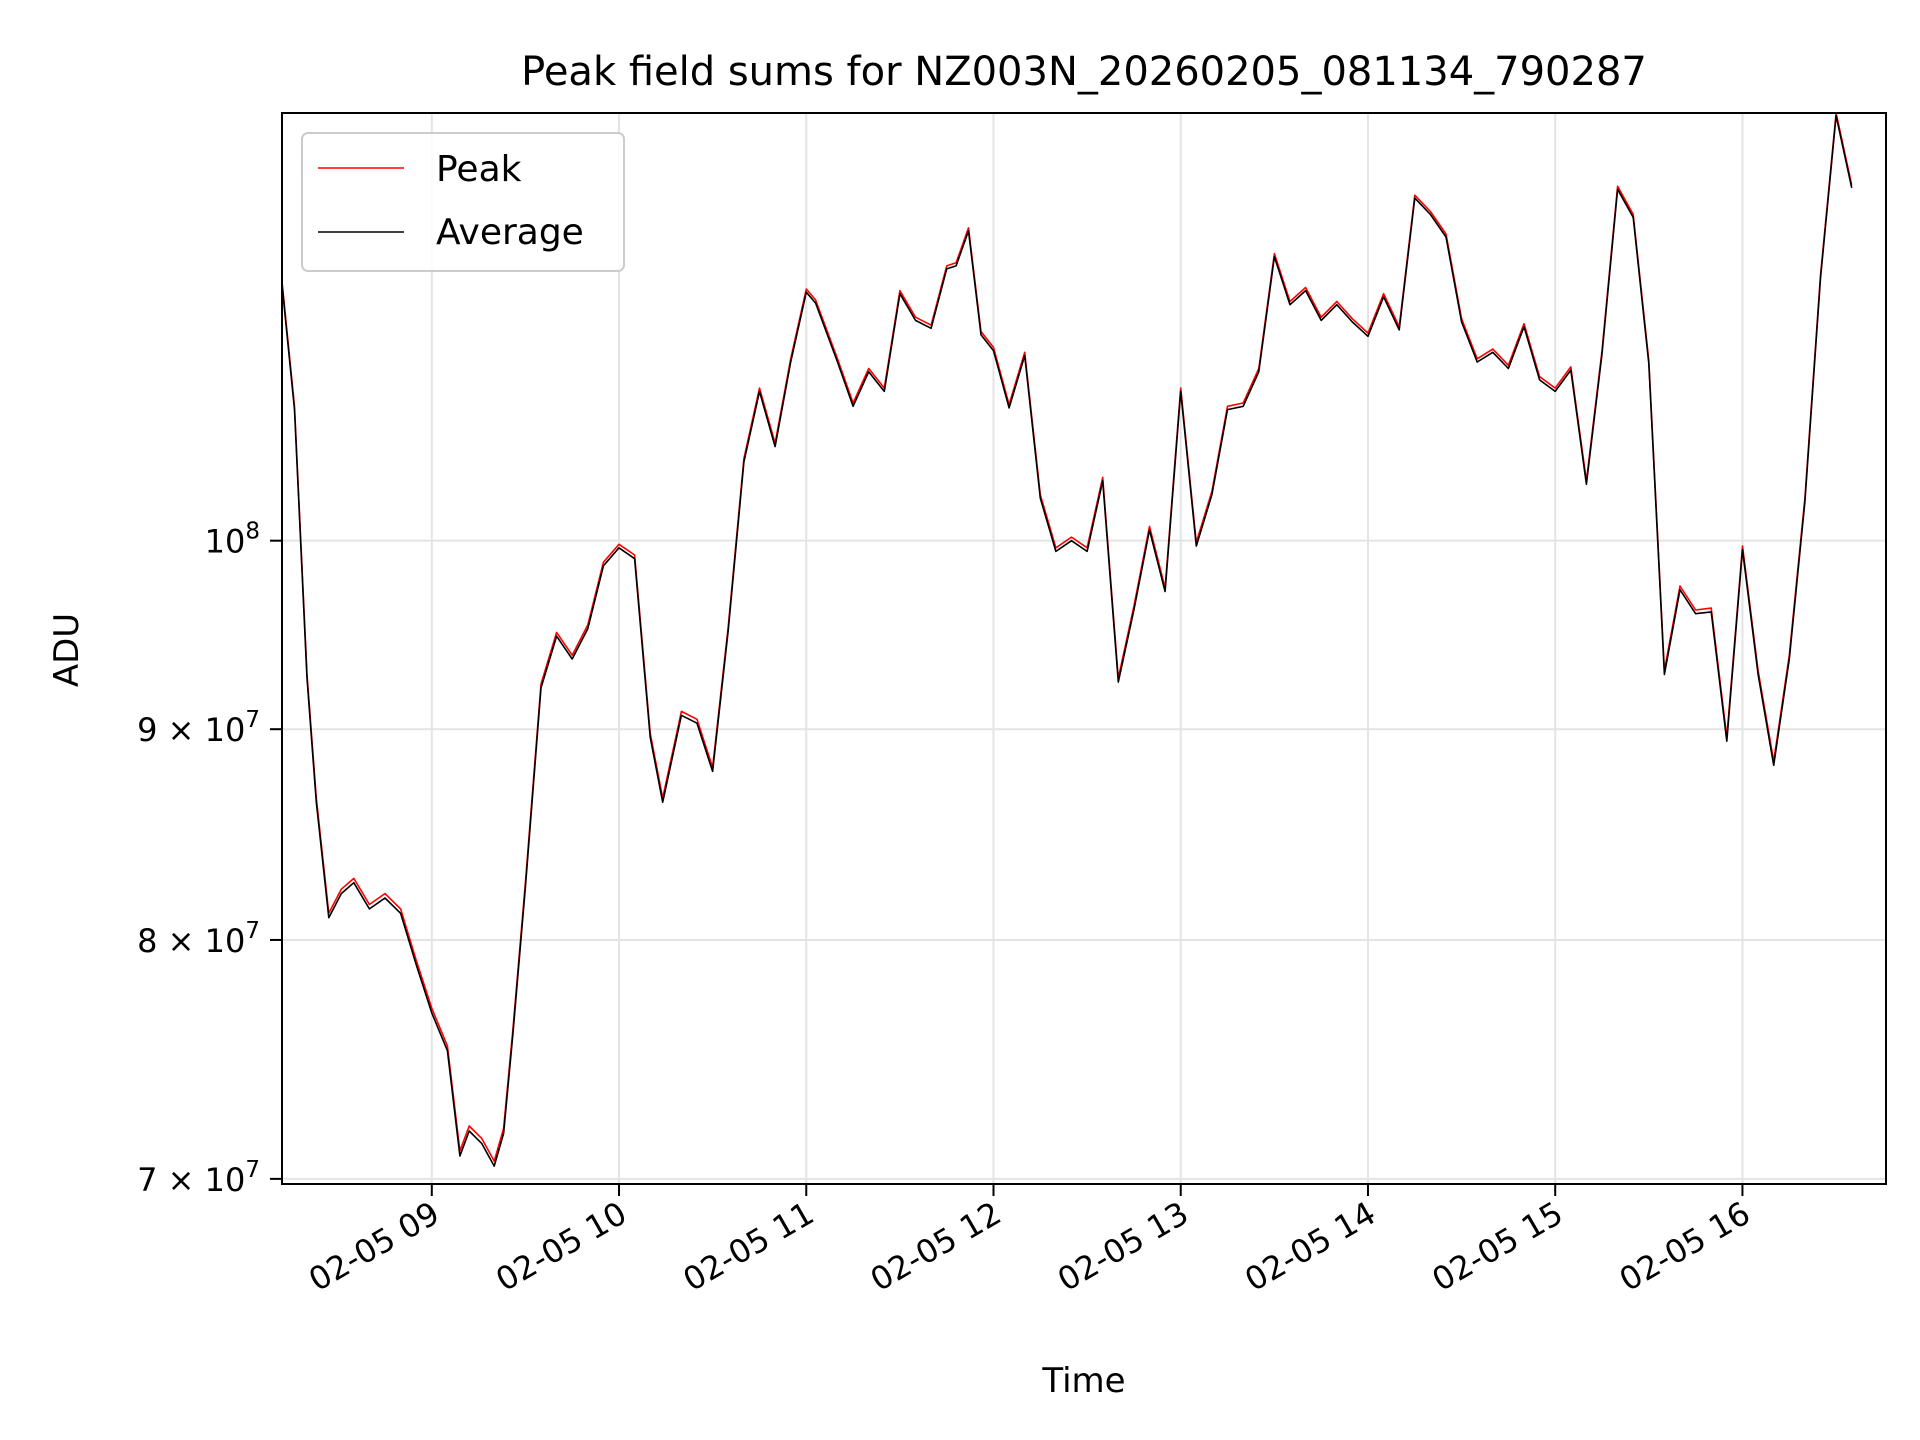 This screenshot has width=1920, height=1440. I want to click on x-axis-label: Time, so click(1083, 1381).